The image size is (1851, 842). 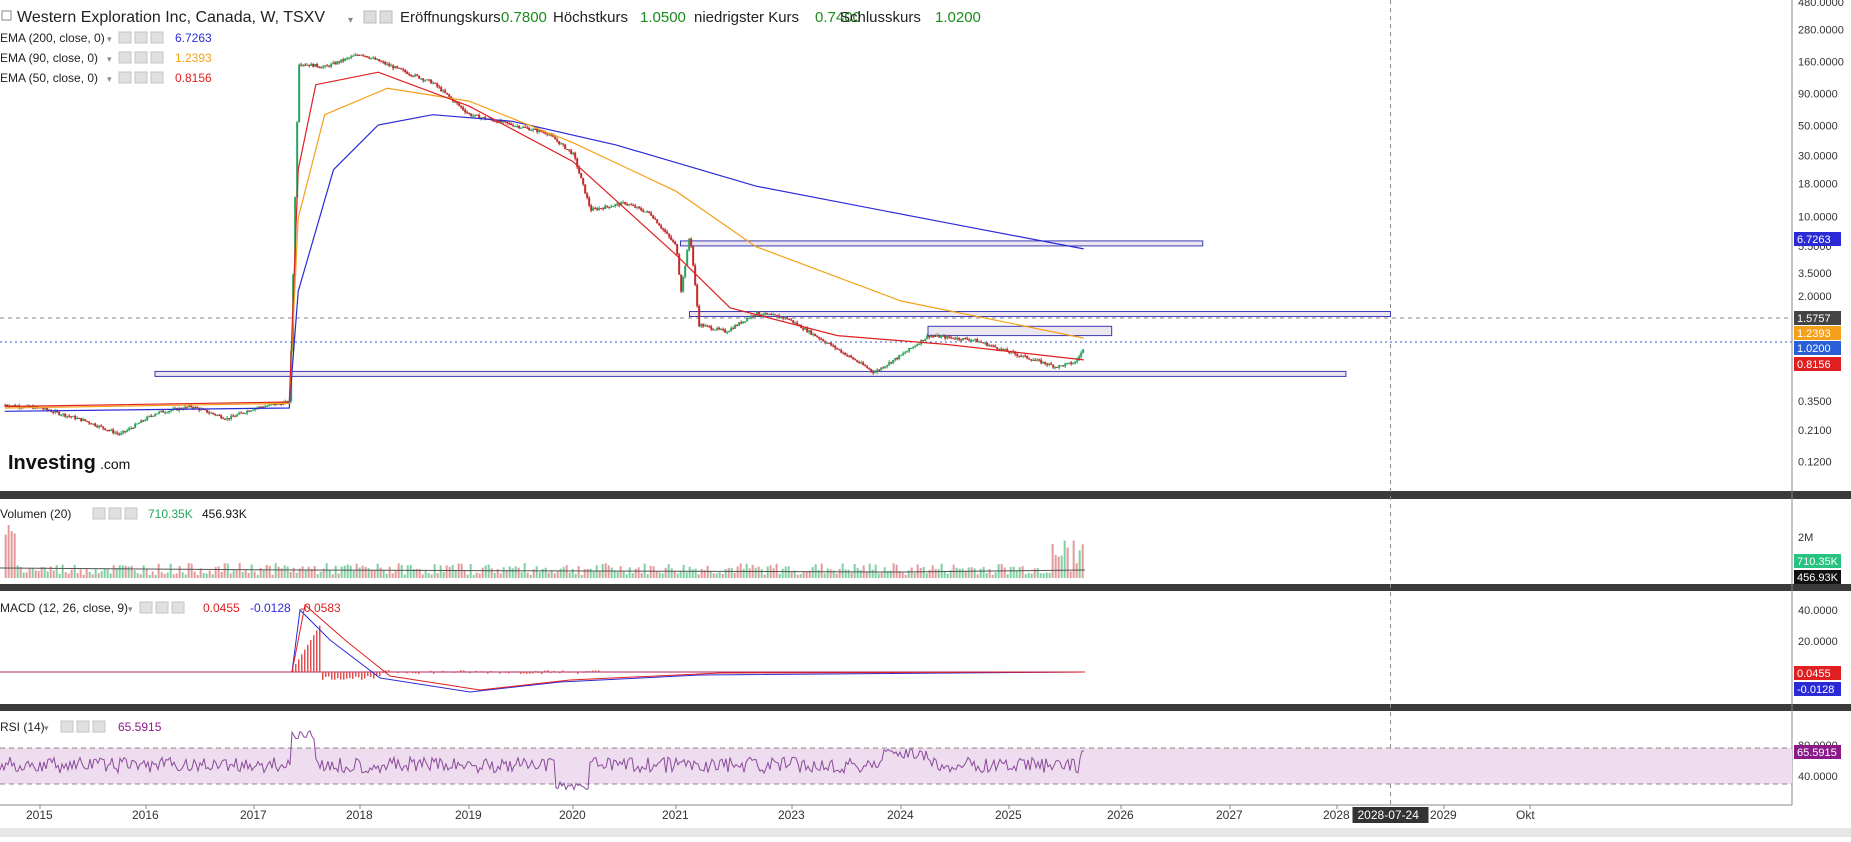 I want to click on x-axis-label: 2029, so click(x=1443, y=815).